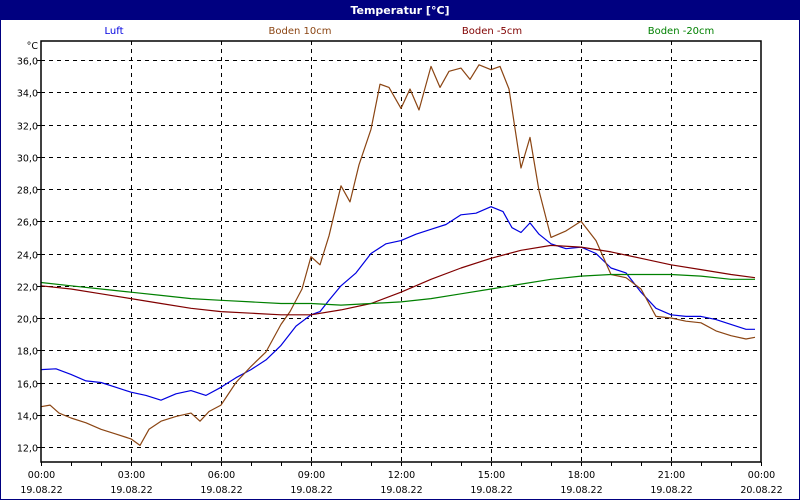 This screenshot has width=800, height=501. What do you see at coordinates (27, 127) in the screenshot?
I see `y-tick-label: 32,0` at bounding box center [27, 127].